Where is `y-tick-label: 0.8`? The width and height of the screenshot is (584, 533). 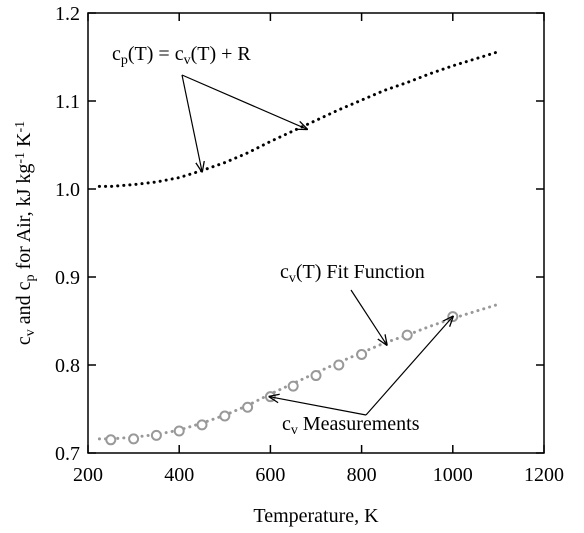
y-tick-label: 0.8 is located at coordinates (67, 366).